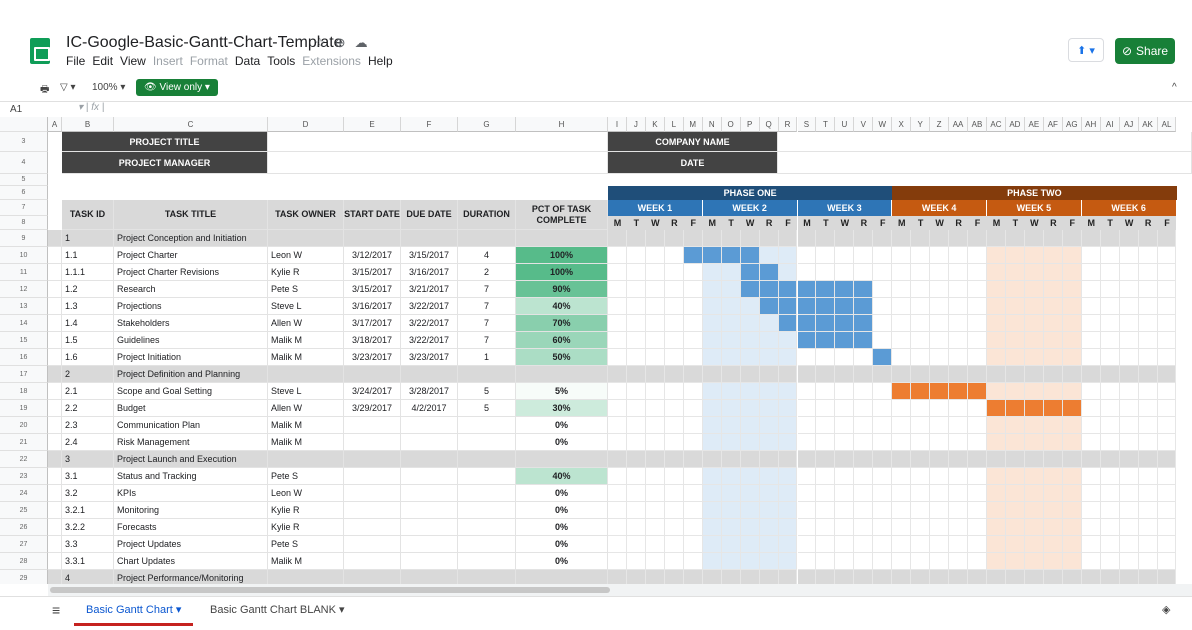 The image size is (1192, 630). I want to click on pct-complete-cell: 40%, so click(562, 306).